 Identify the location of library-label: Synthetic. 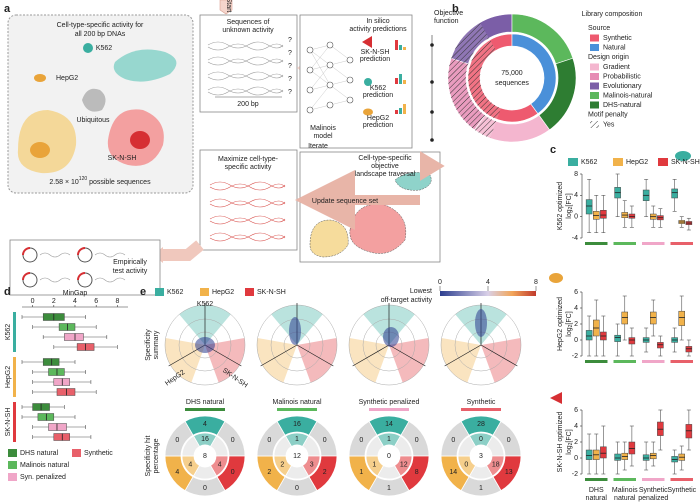
(481, 402).